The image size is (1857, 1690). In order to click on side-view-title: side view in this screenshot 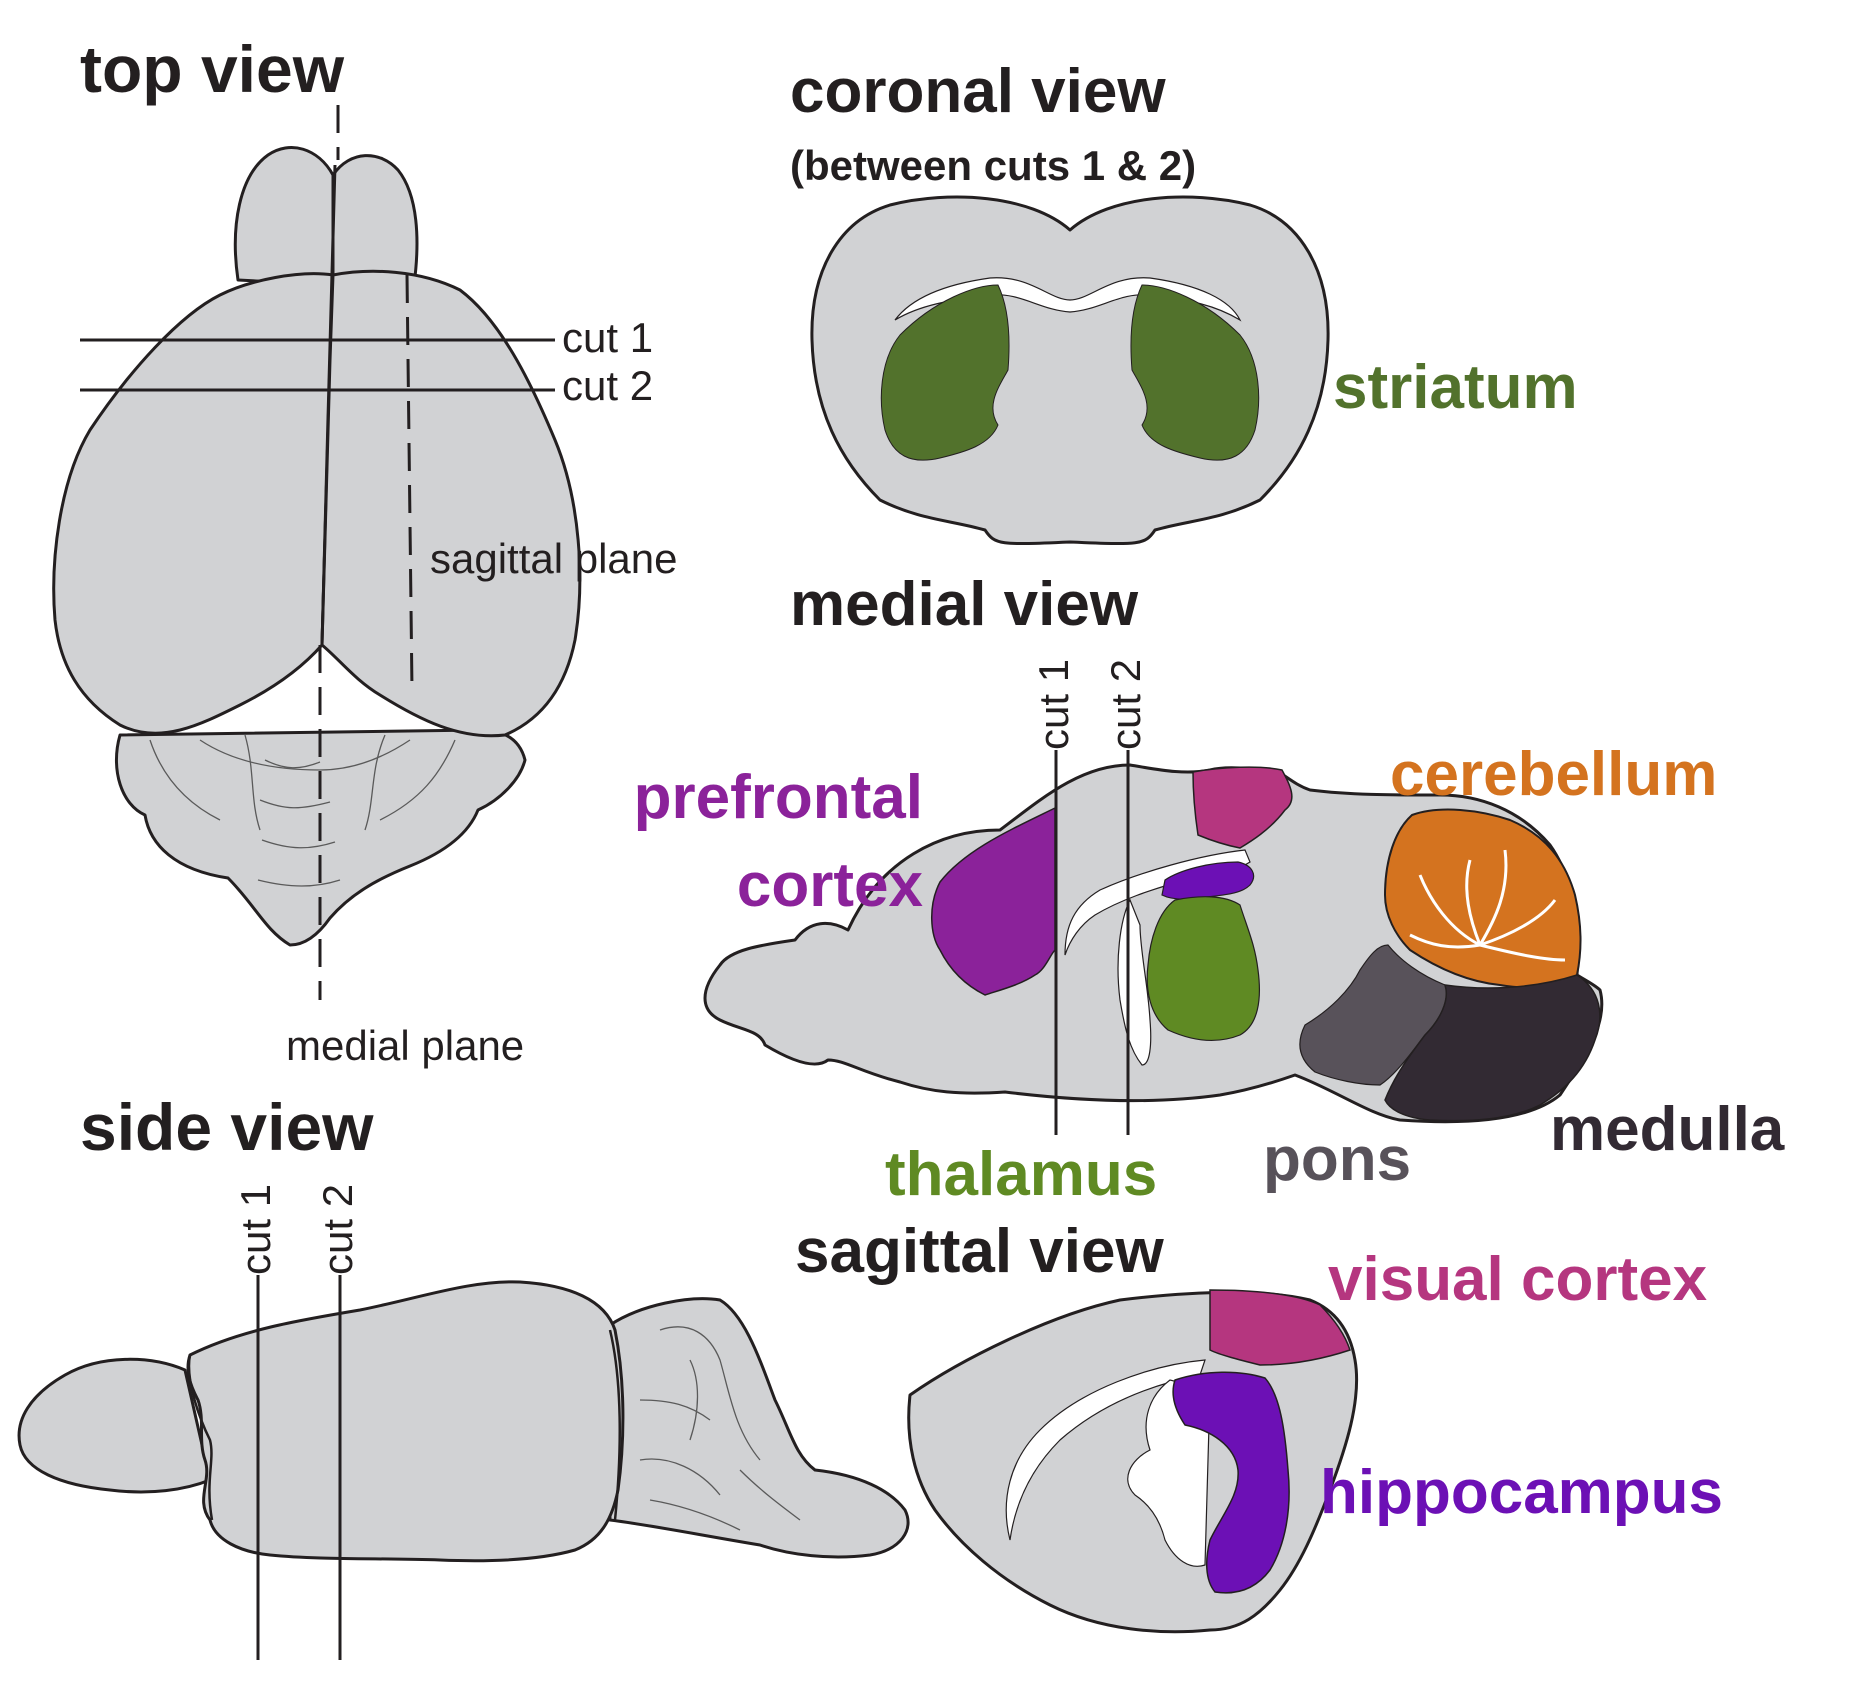, I will do `click(227, 1127)`.